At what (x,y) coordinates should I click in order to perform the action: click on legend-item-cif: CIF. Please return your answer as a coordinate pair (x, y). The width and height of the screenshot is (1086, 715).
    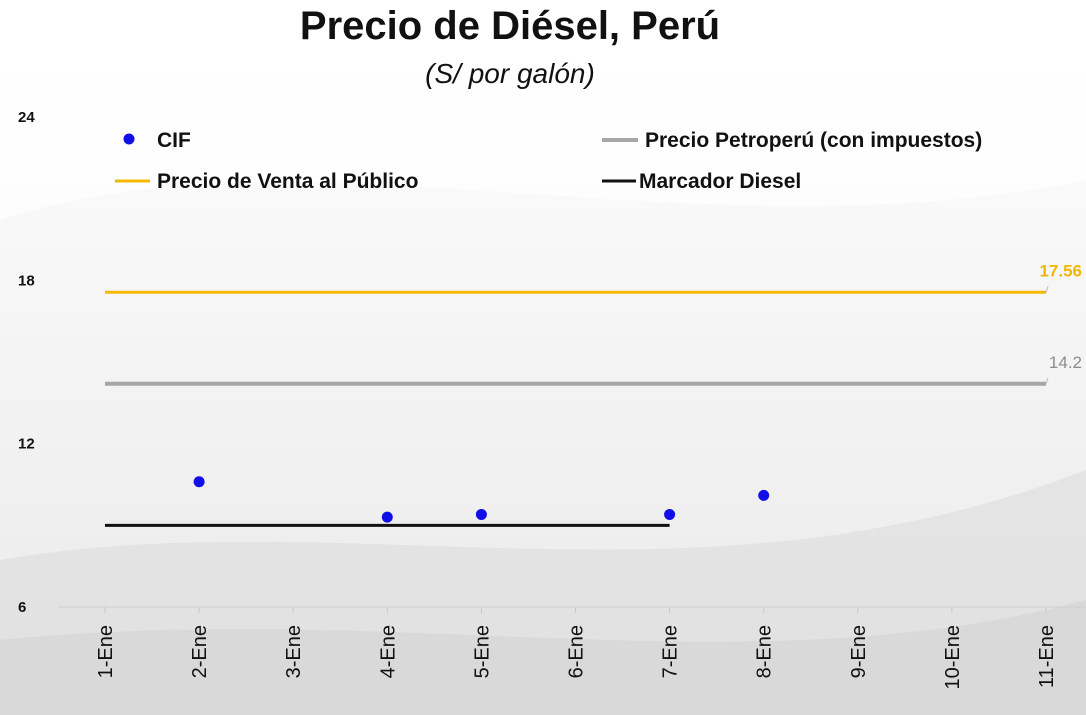
    Looking at the image, I should click on (157, 140).